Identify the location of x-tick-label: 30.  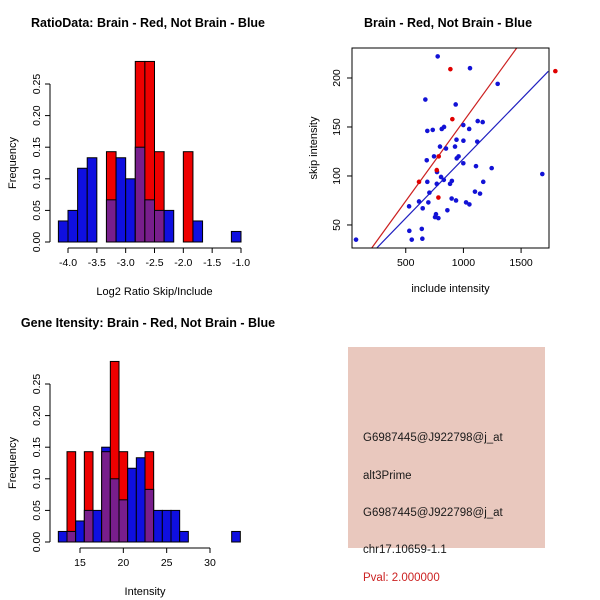
(210, 563).